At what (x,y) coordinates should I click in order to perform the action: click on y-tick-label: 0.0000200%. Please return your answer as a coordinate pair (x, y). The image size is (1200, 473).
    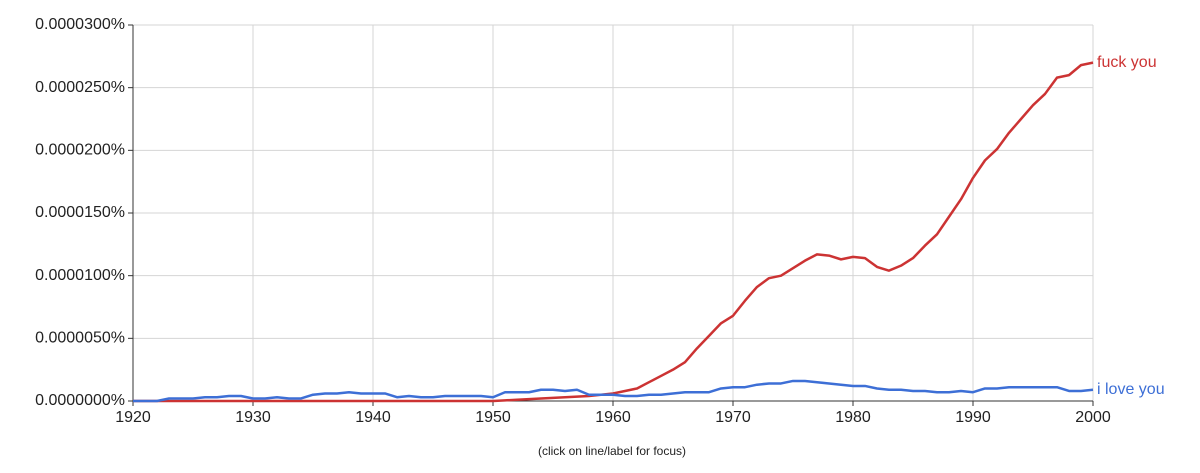
    Looking at the image, I should click on (80, 150).